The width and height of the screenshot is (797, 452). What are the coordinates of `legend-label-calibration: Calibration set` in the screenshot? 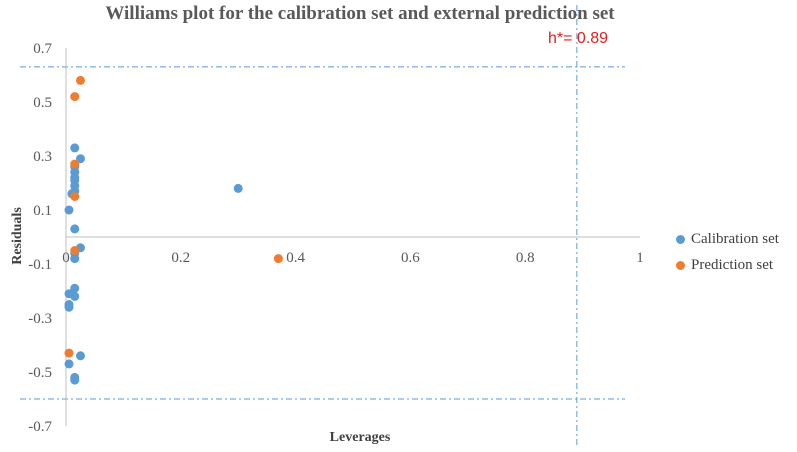 It's located at (735, 238).